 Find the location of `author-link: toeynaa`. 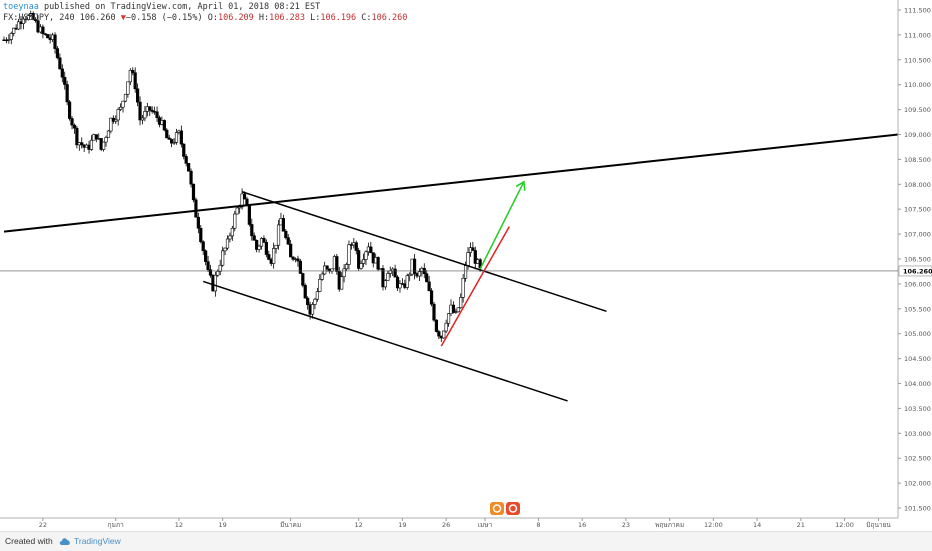

author-link: toeynaa is located at coordinates (21, 7).